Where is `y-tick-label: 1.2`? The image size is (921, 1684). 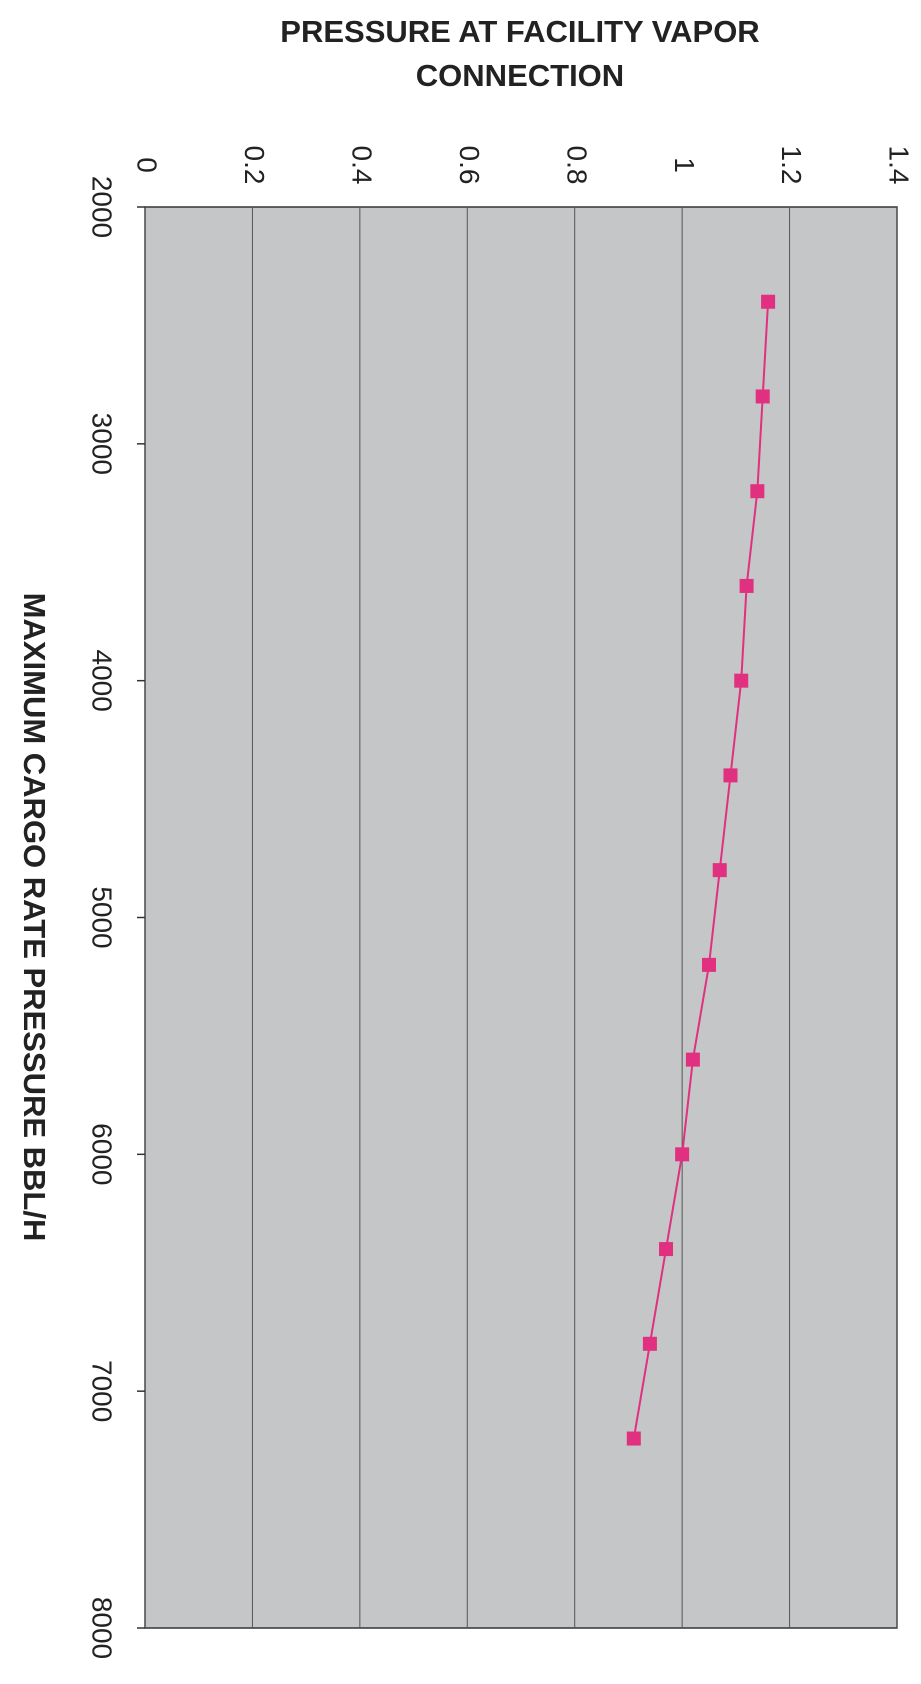
y-tick-label: 1.2 is located at coordinates (791, 165).